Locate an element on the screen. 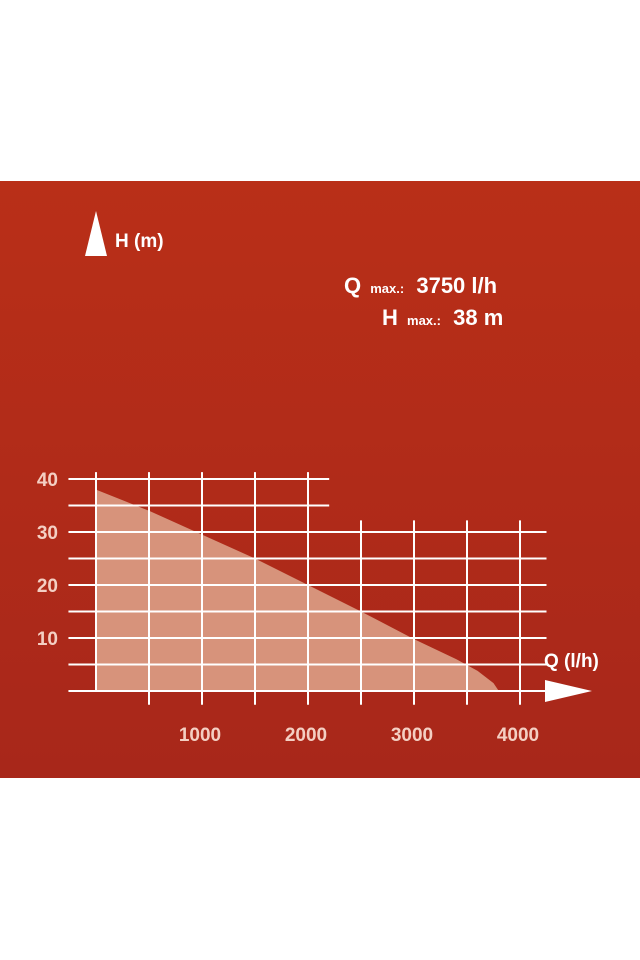 The height and width of the screenshot is (960, 640). y-tick-label: 40 is located at coordinates (47, 480).